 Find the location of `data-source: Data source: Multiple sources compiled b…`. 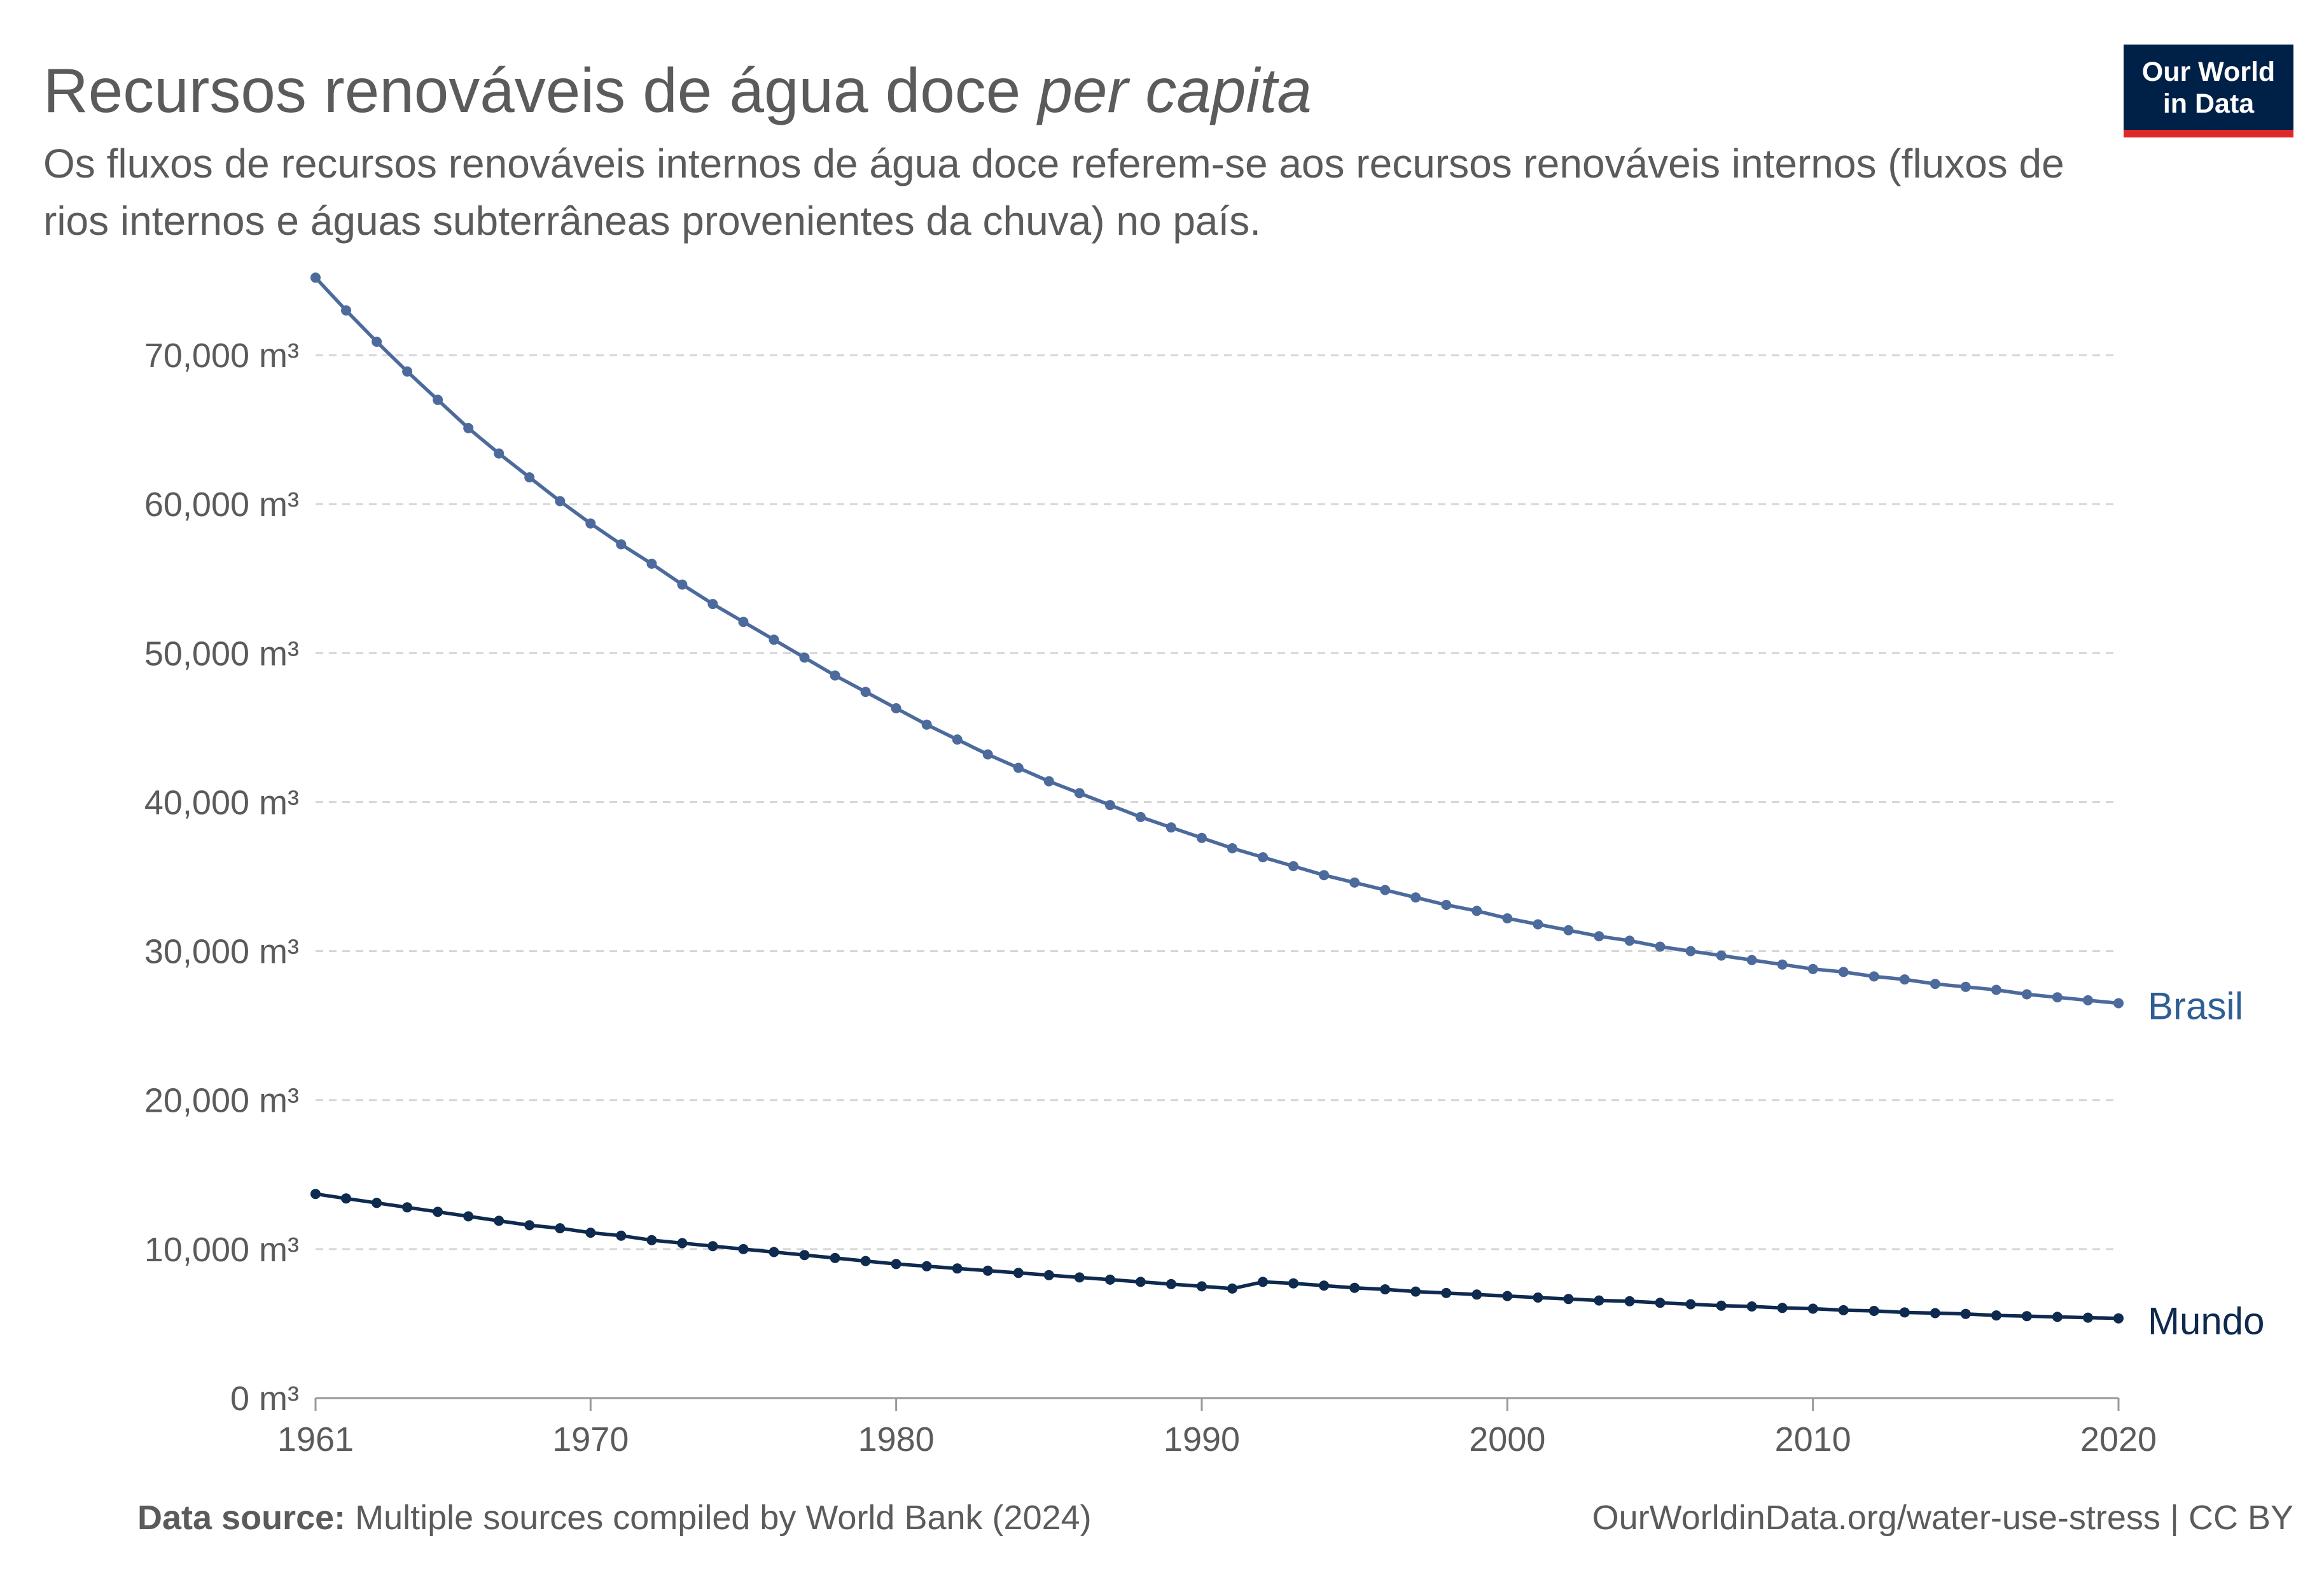

data-source: Data source: Multiple sources compiled b… is located at coordinates (614, 1517).